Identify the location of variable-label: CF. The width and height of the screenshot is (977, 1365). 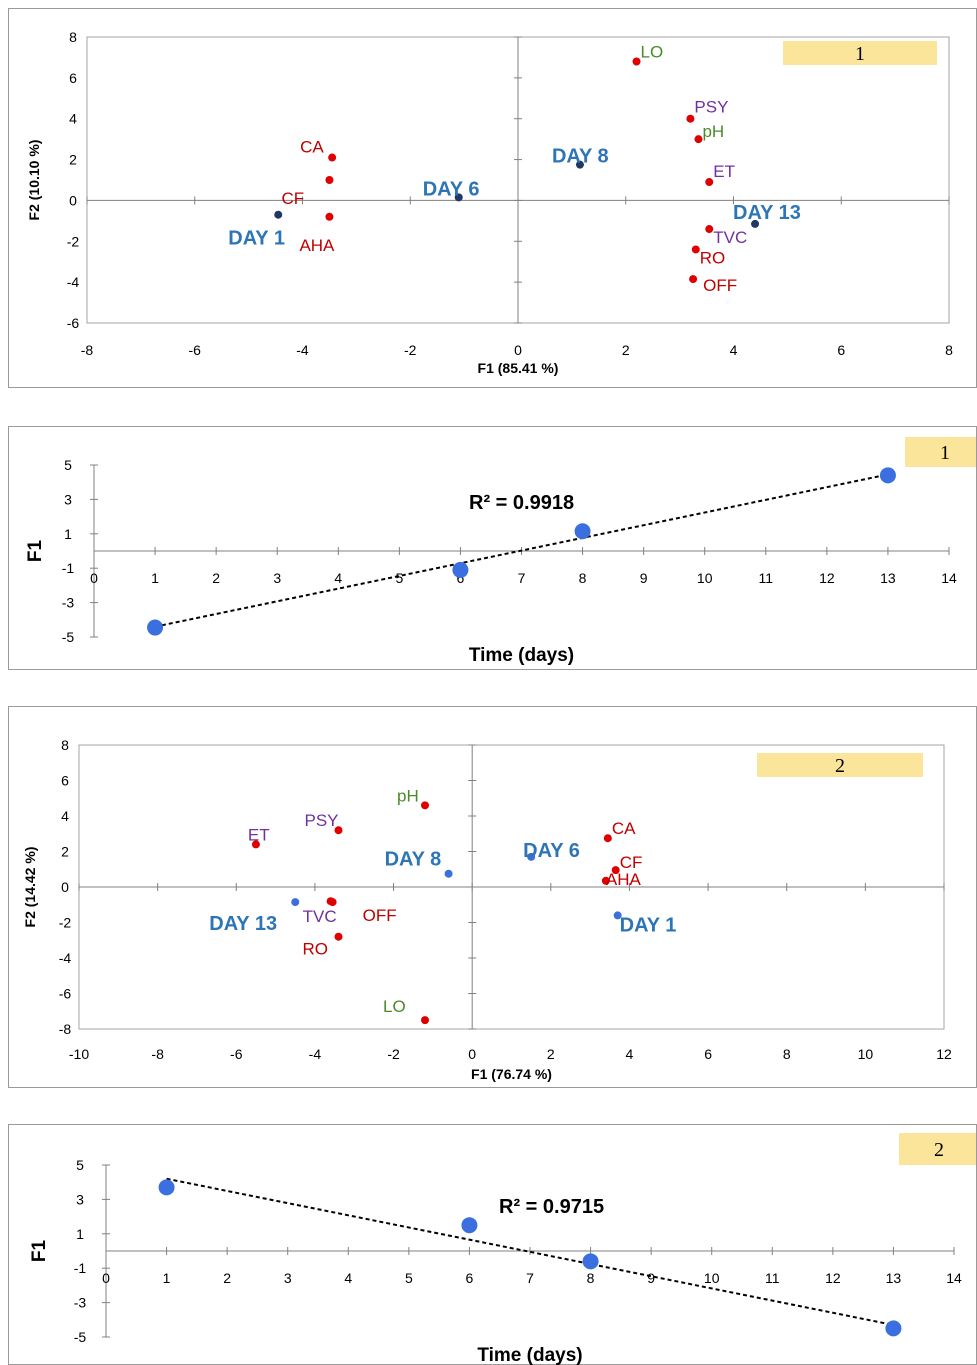
(292, 198).